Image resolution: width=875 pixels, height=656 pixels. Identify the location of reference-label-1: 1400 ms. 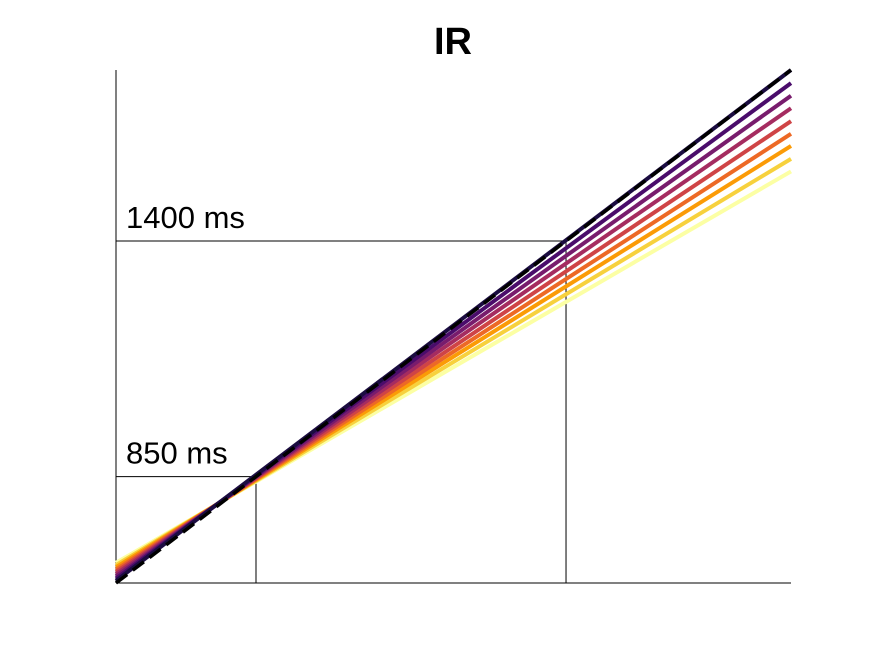
(185, 217).